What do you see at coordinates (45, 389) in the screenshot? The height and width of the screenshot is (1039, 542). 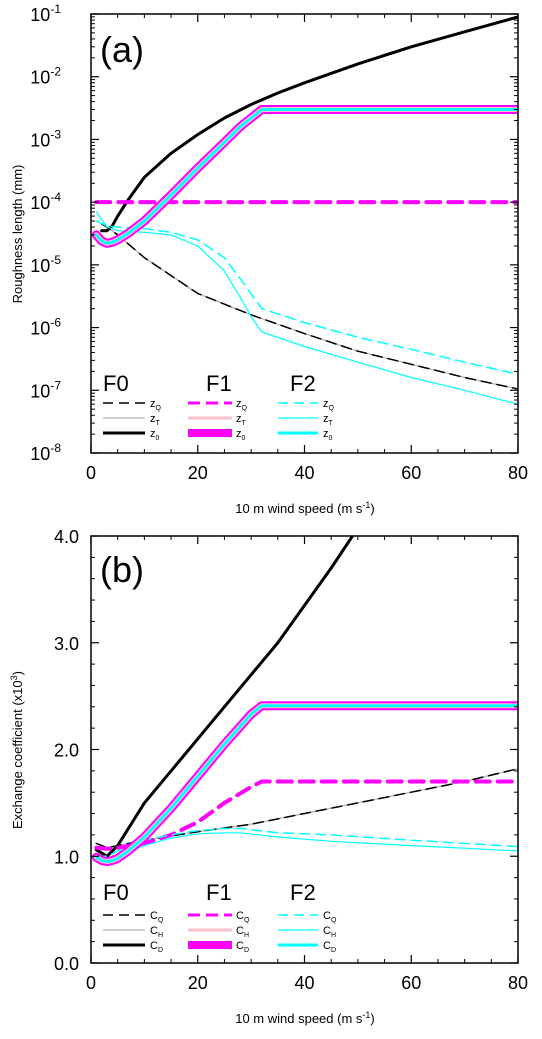 I see `y-tick-label: 10⁻⁷` at bounding box center [45, 389].